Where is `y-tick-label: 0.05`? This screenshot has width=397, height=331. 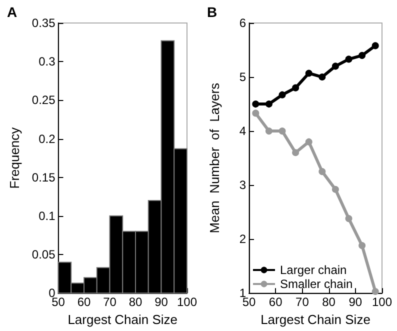
y-tick-label: 0.05 is located at coordinates (44, 255).